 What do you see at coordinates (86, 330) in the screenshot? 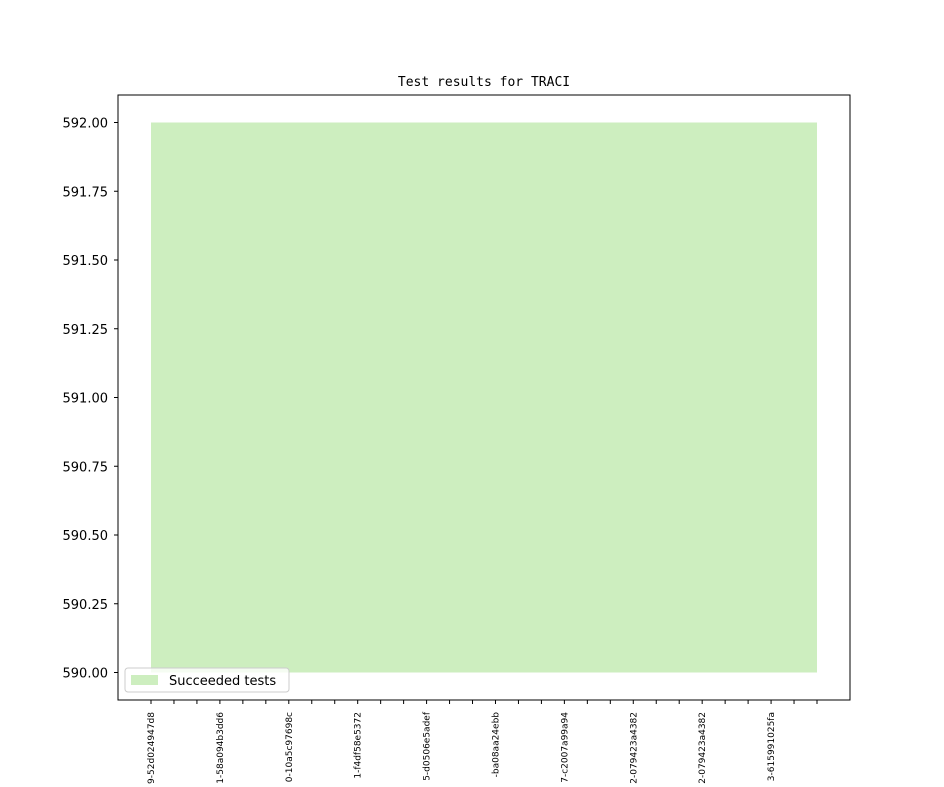
I see `y-tick-label: 591.25` at bounding box center [86, 330].